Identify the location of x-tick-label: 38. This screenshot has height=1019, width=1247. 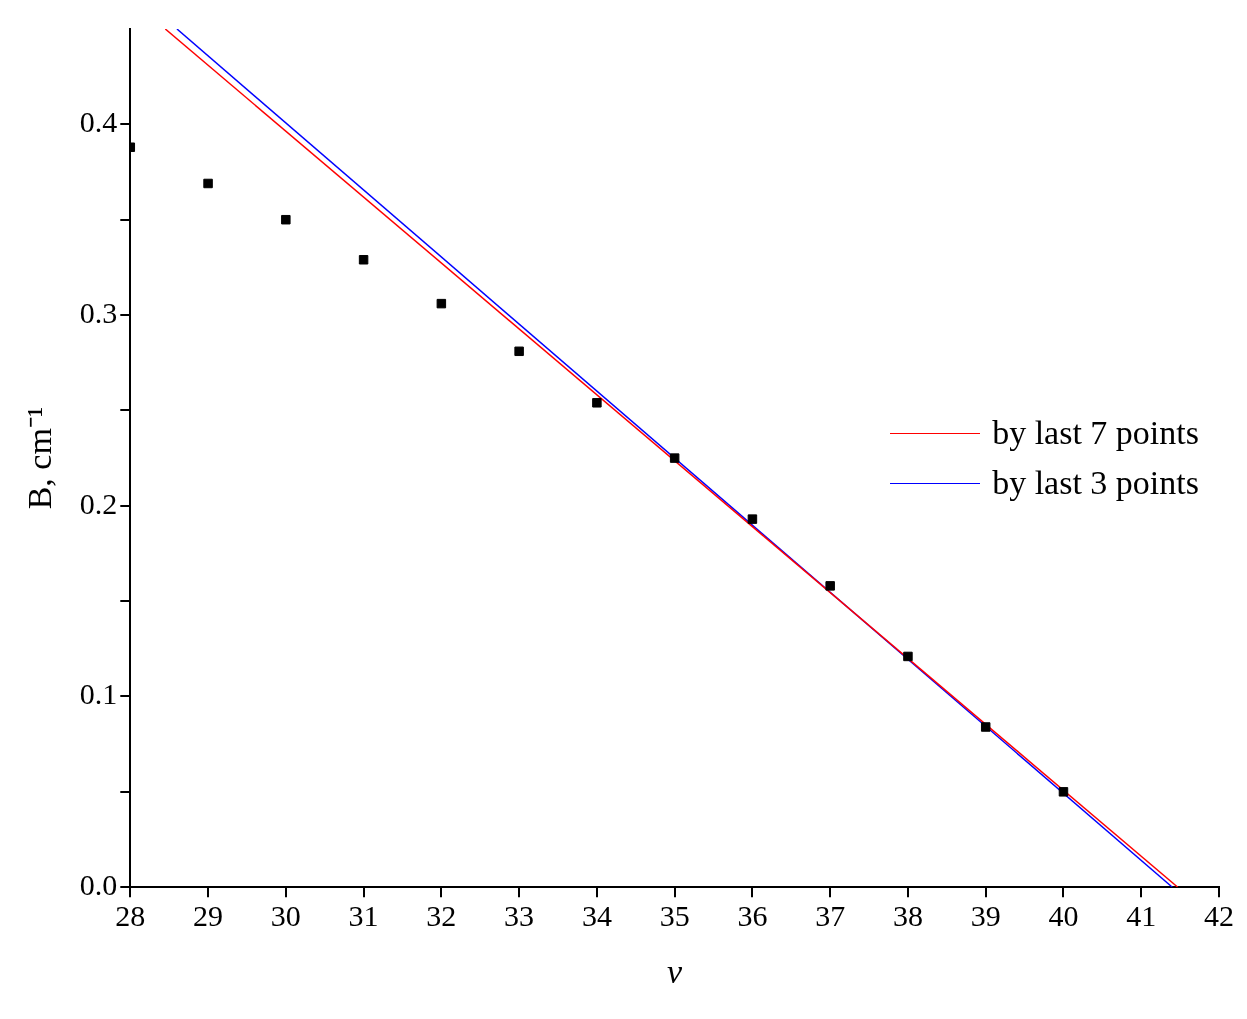
(907, 916).